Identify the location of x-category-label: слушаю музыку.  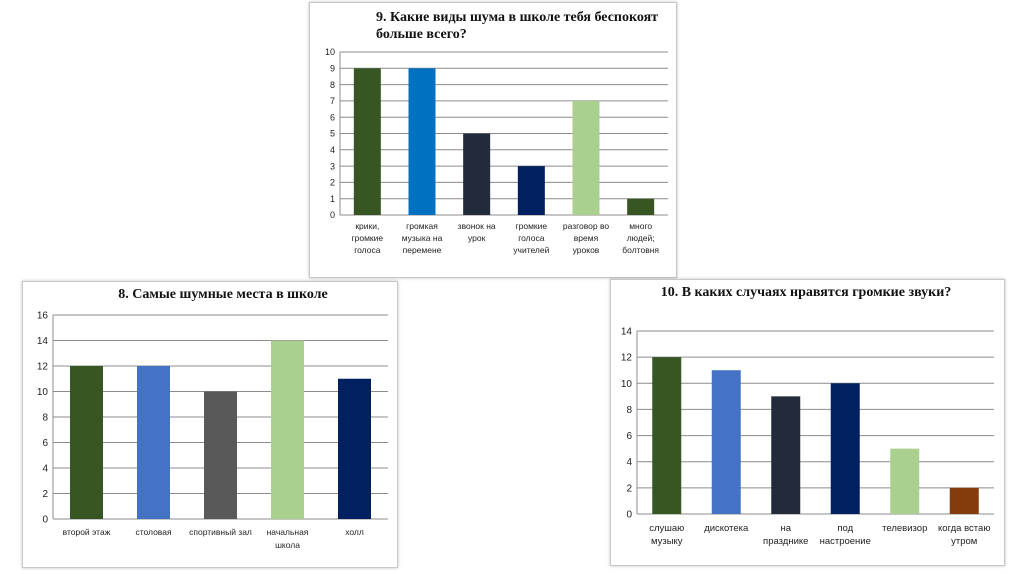
(666, 535).